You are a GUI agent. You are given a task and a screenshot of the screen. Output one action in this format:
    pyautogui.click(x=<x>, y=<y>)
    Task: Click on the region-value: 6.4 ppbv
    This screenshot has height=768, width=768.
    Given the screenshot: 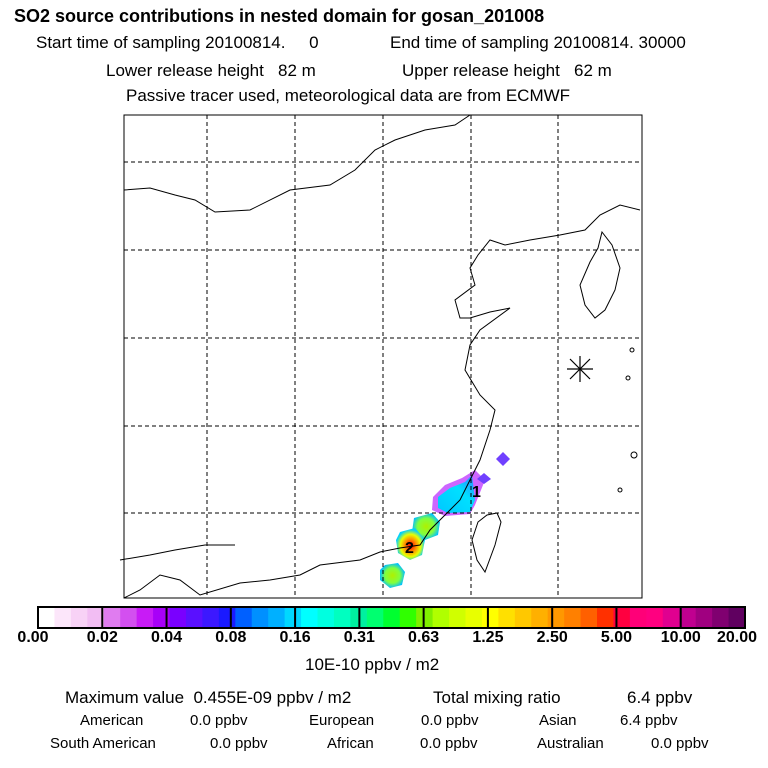 What is the action you would take?
    pyautogui.click(x=649, y=720)
    